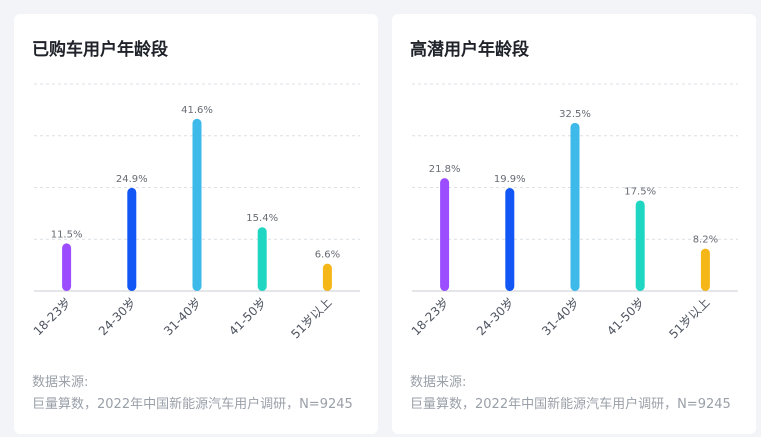 The image size is (761, 437). I want to click on chart-title: 高潜用户年龄段, so click(469, 50).